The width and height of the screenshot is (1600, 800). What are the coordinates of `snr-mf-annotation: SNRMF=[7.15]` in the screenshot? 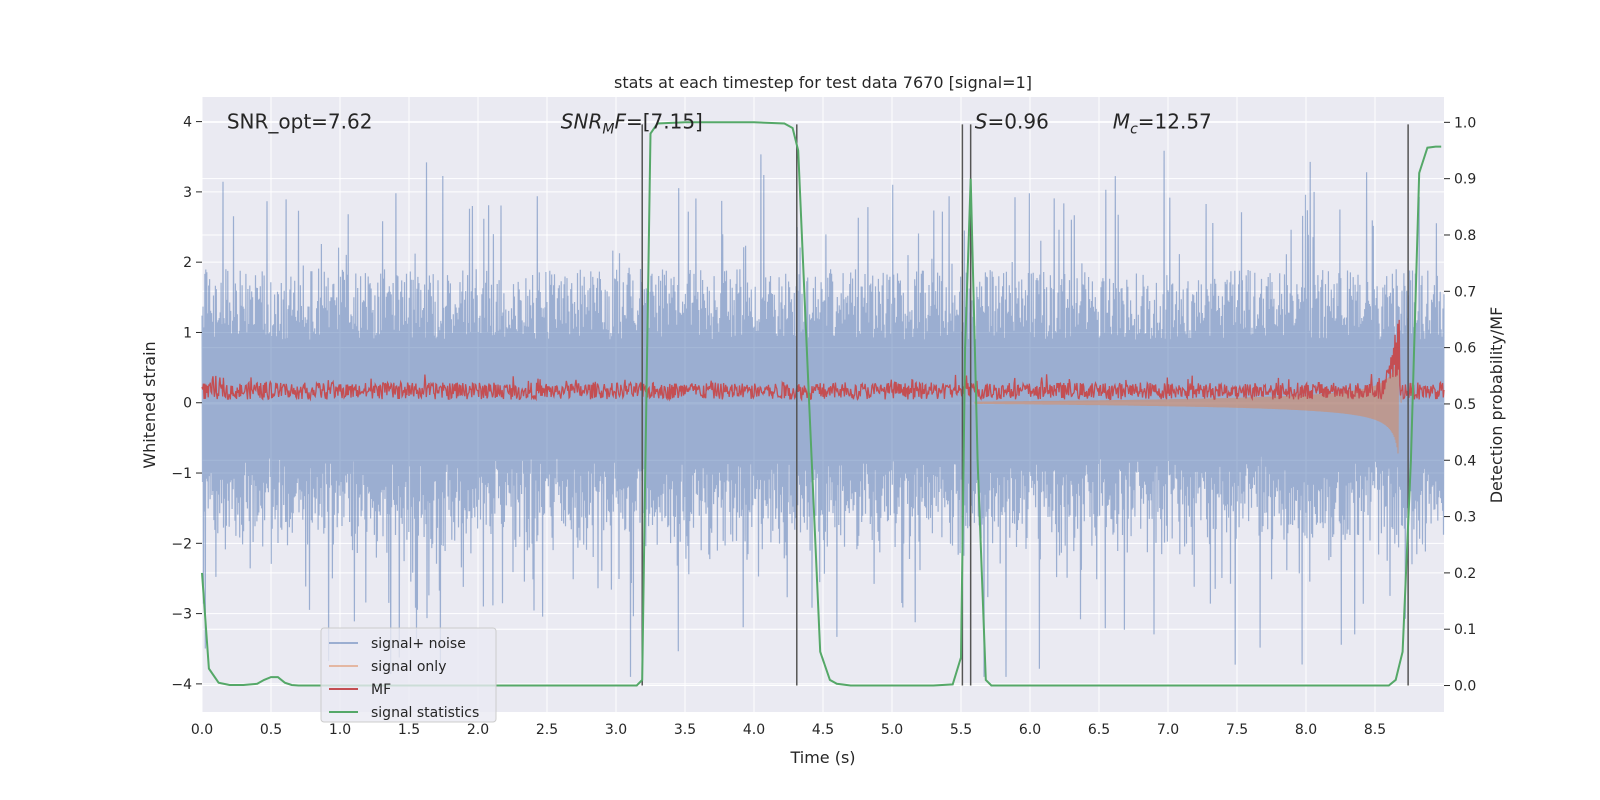 It's located at (632, 124).